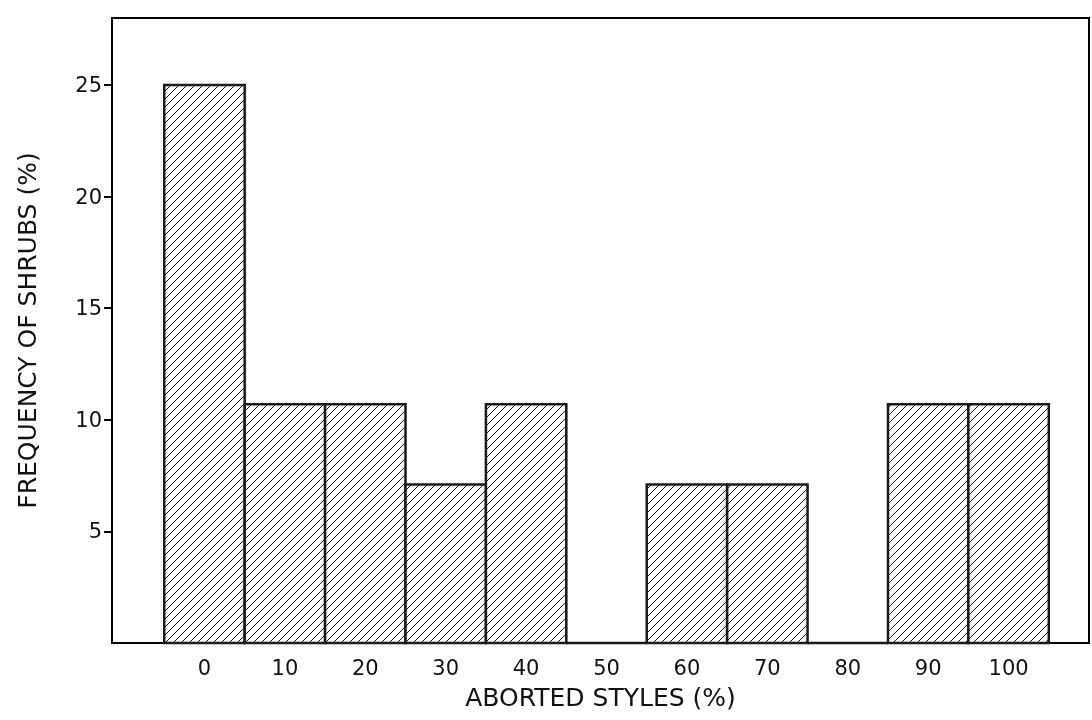 The image size is (1092, 720). Describe the element at coordinates (446, 667) in the screenshot. I see `x-tick-label: 30` at that location.